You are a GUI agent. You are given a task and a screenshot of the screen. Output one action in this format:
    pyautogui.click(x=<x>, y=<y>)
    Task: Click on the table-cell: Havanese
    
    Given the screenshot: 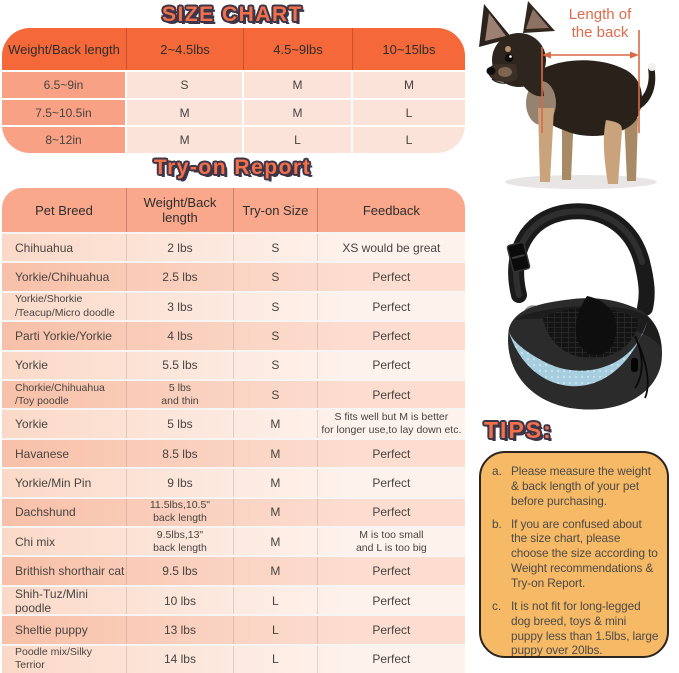 What is the action you would take?
    pyautogui.click(x=64, y=453)
    